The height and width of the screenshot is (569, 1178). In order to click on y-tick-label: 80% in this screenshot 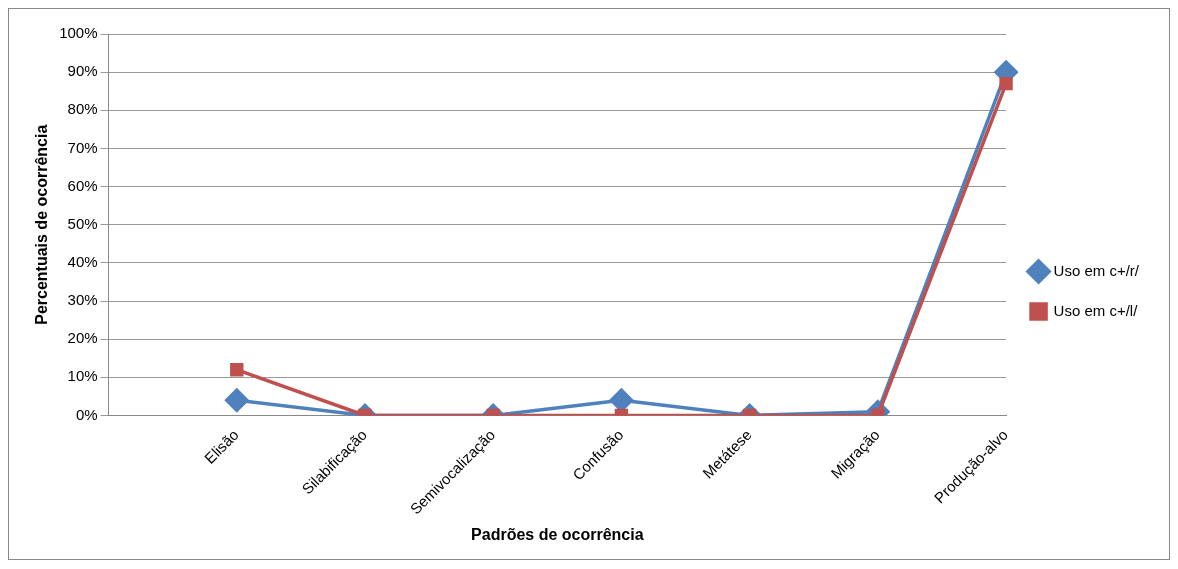, I will do `click(82, 109)`.